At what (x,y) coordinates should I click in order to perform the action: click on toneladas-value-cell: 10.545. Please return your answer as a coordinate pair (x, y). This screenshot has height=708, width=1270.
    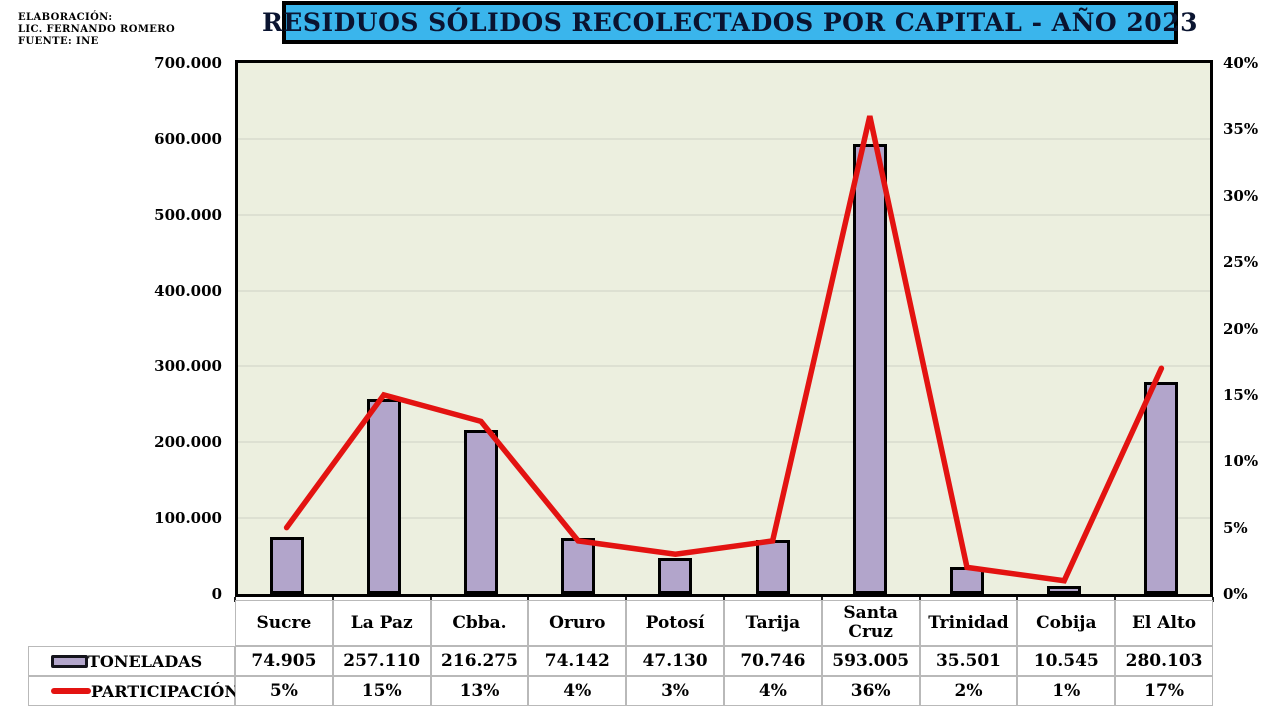
    Looking at the image, I should click on (1066, 661).